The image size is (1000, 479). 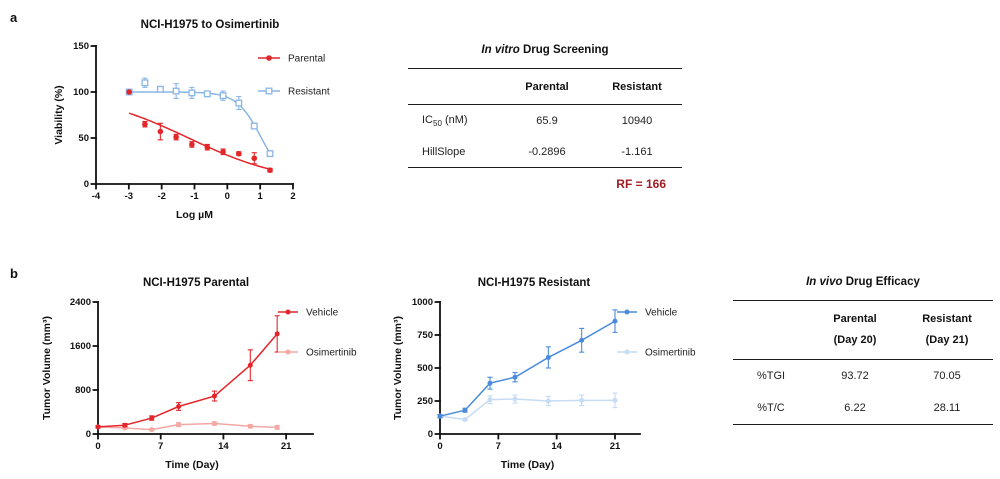 What do you see at coordinates (194, 215) in the screenshot?
I see `x-axis-label: Log µM` at bounding box center [194, 215].